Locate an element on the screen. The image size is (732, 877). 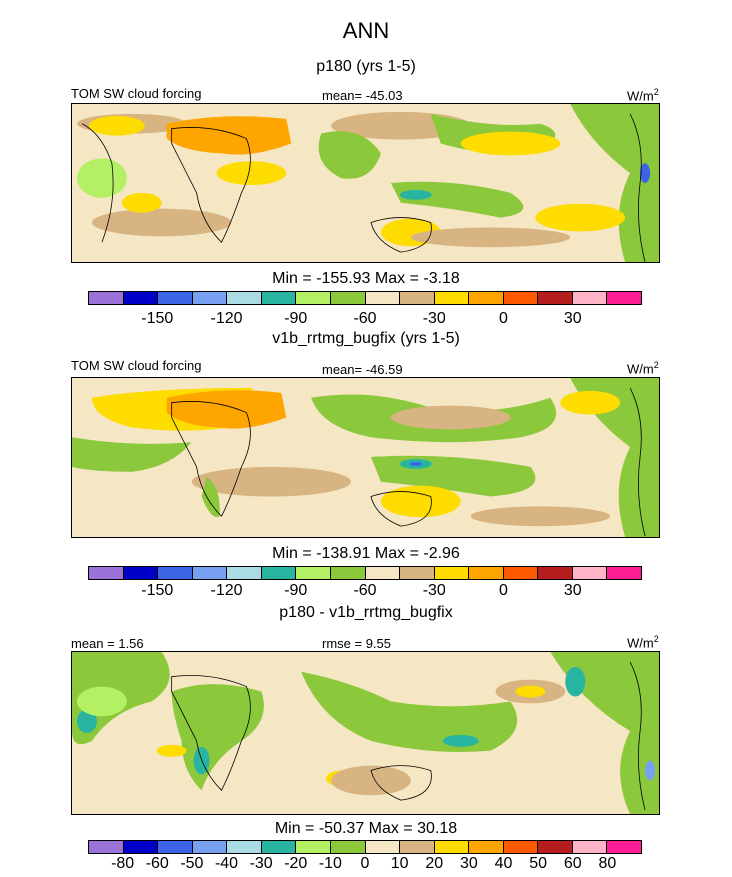
panel-2-mean-label: mean= -46.59 is located at coordinates (362, 369).